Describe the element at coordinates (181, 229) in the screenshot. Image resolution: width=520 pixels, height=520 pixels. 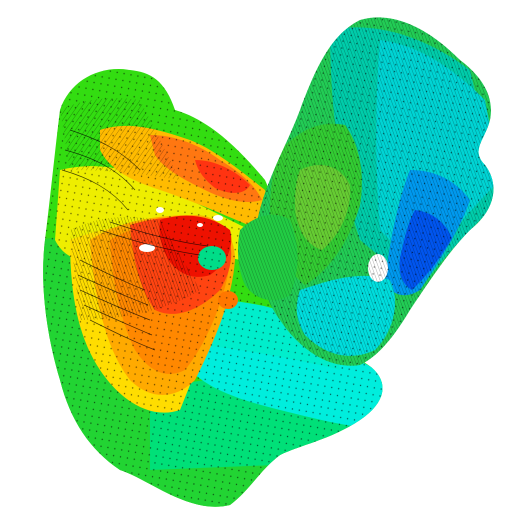
I see `surface-gaps` at that location.